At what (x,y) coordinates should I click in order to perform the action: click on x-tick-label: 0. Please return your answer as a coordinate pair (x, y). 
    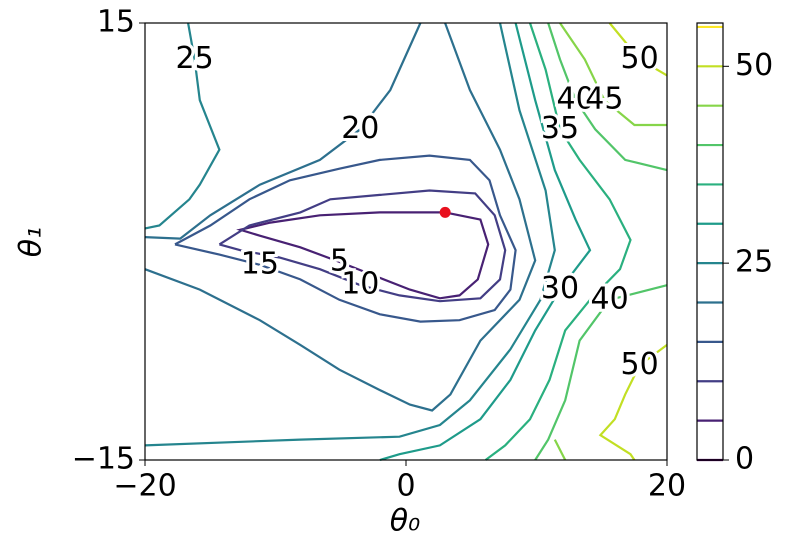
    Looking at the image, I should click on (405, 486).